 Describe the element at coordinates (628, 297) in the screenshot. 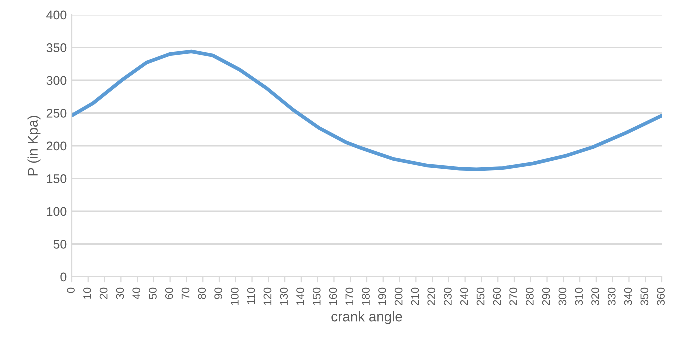

I see `x-tick-label: 340` at that location.